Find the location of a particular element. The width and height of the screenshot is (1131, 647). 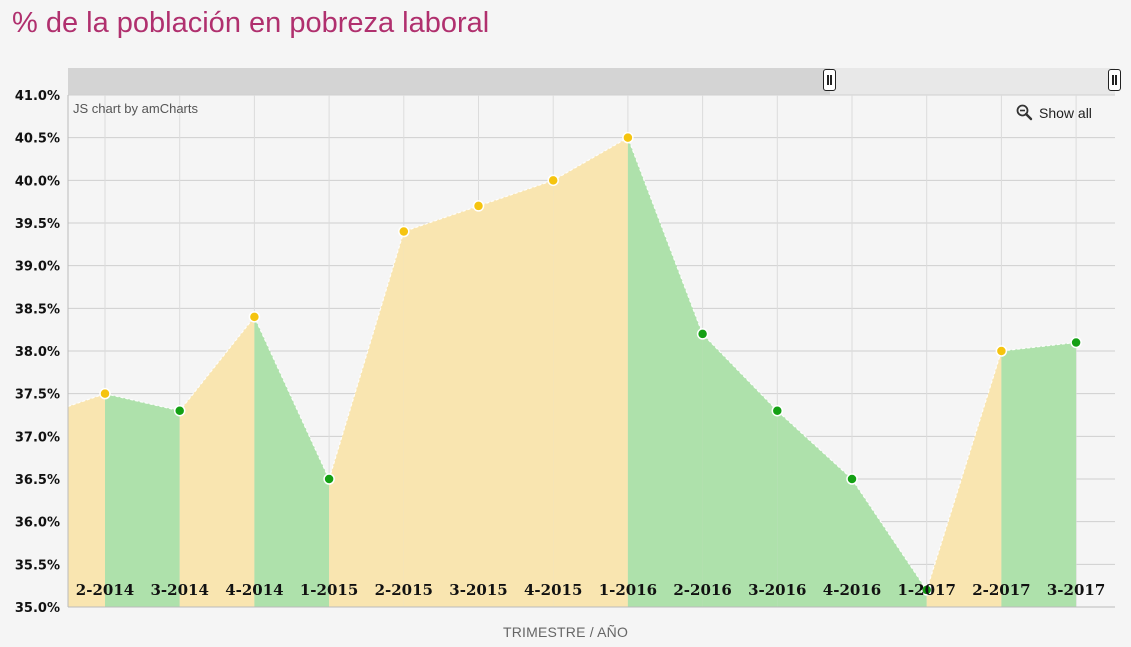

chart-credit: JS chart by amCharts is located at coordinates (135, 108).